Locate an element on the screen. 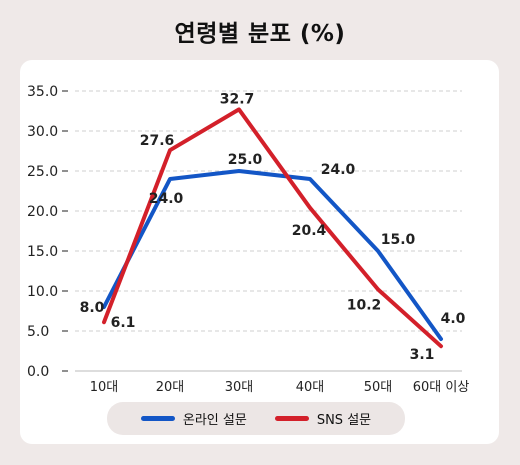  data-label-online: 25.0 is located at coordinates (245, 160).